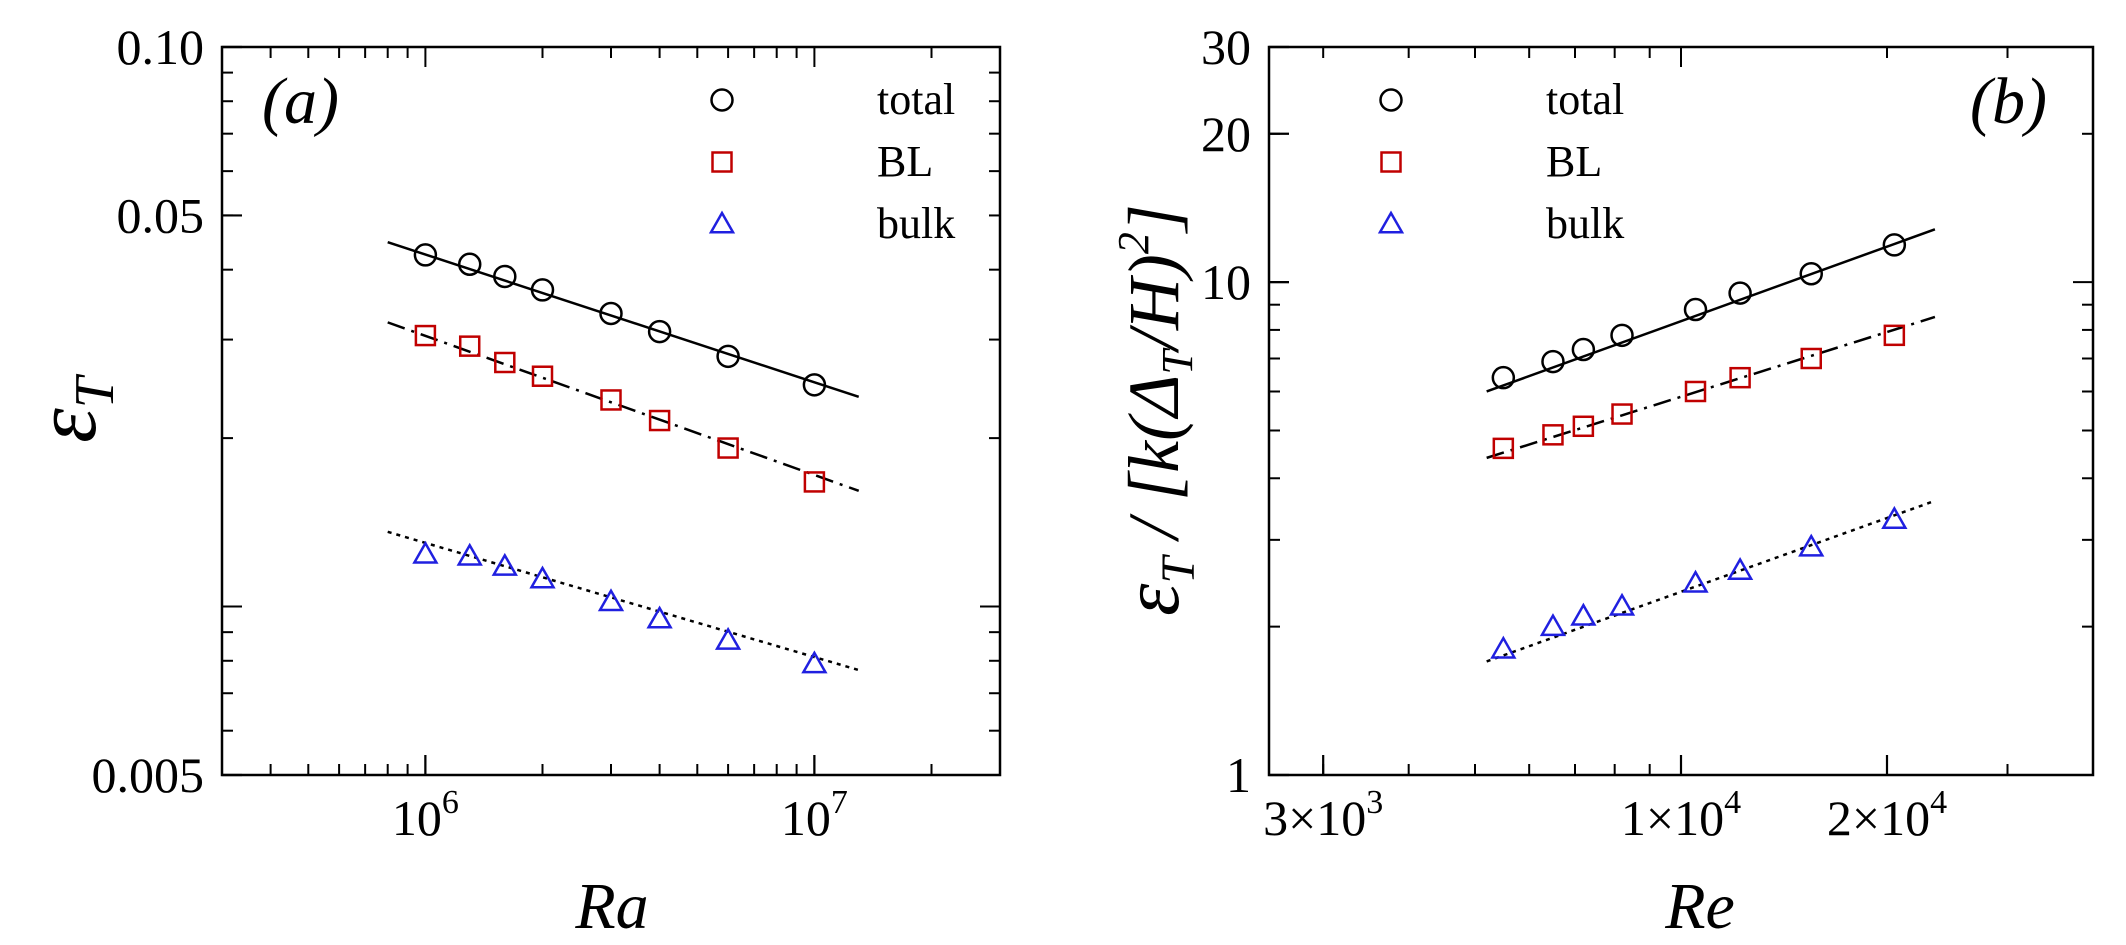 This screenshot has width=2126, height=945. Describe the element at coordinates (1585, 223) in the screenshot. I see `panel-b-legend-bulk: bulk` at that location.